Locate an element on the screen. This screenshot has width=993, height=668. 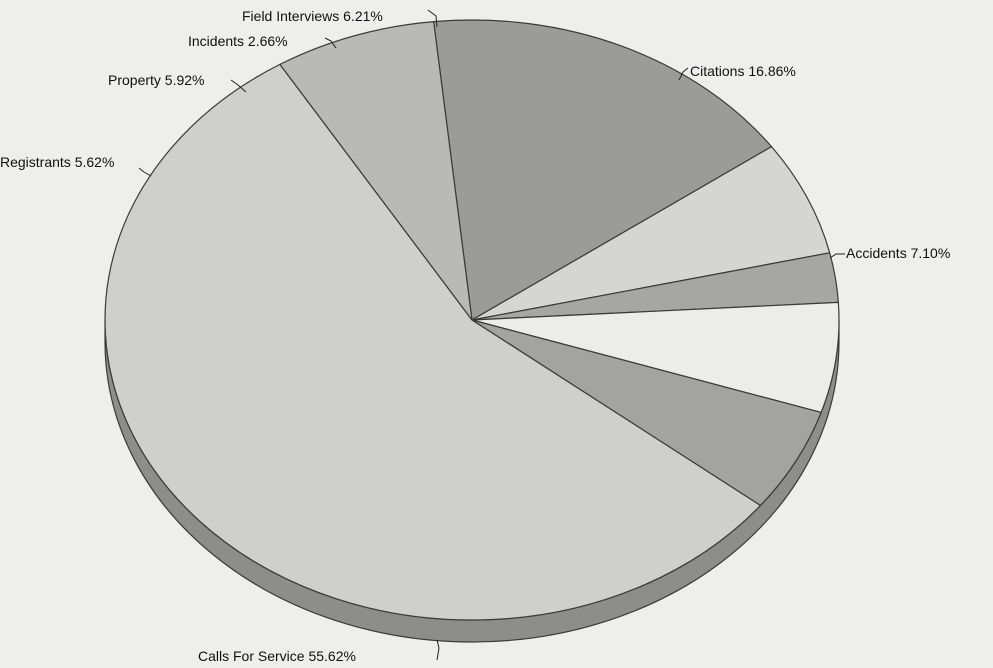
label-citations: Citations 16.86% is located at coordinates (743, 71).